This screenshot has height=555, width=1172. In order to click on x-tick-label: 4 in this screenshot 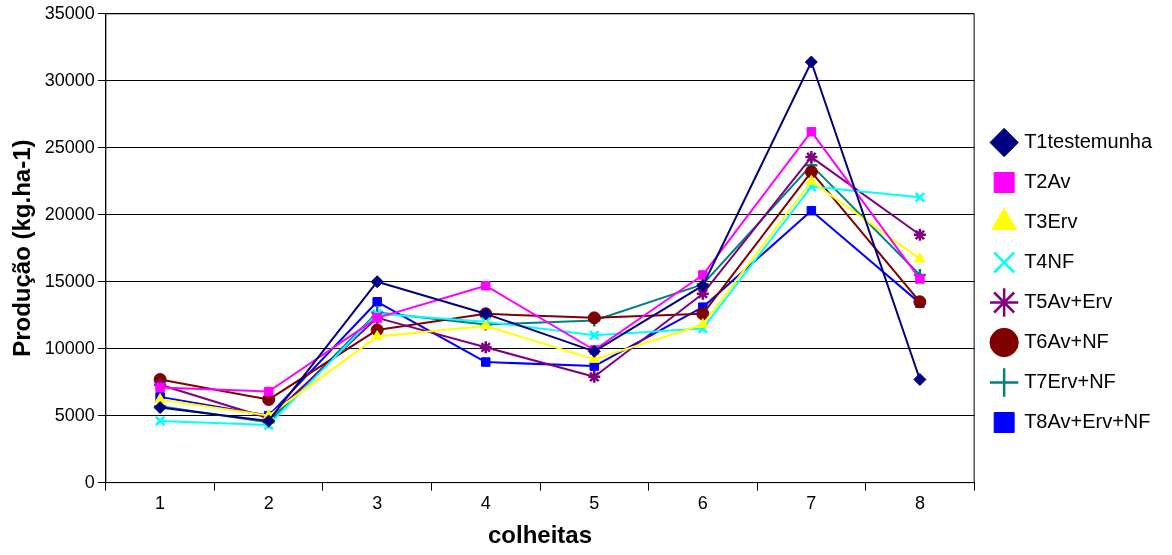, I will do `click(485, 503)`.